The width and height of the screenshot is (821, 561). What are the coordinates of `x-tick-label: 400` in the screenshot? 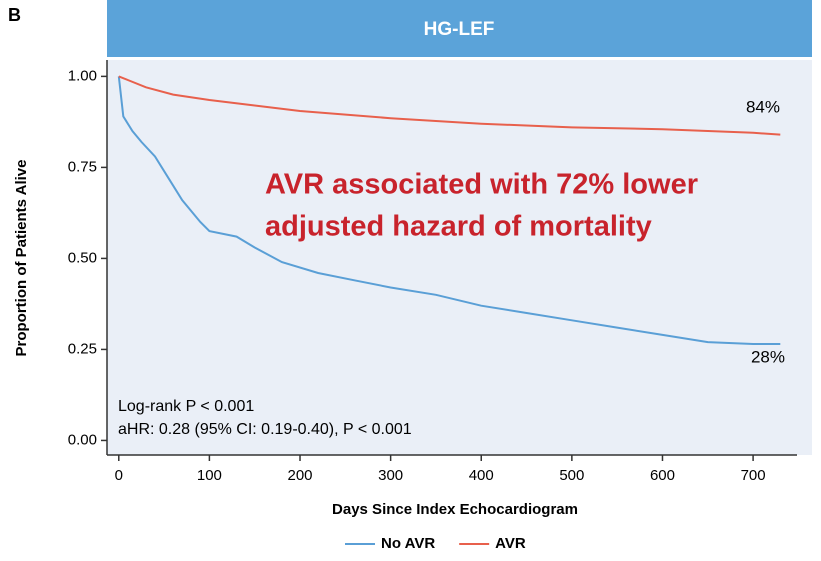 It's located at (481, 475).